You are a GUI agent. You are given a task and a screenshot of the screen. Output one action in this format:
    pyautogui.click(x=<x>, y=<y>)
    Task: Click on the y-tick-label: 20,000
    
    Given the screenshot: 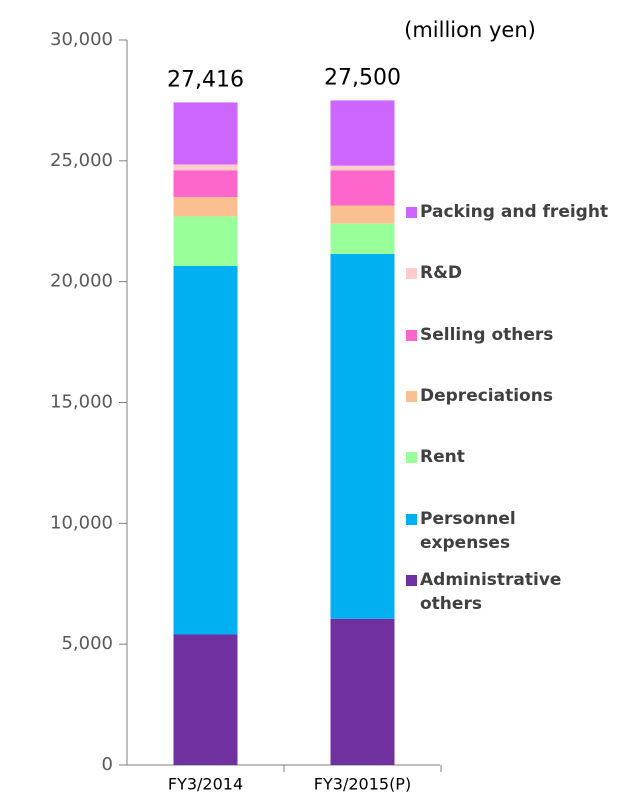 What is the action you would take?
    pyautogui.click(x=81, y=281)
    